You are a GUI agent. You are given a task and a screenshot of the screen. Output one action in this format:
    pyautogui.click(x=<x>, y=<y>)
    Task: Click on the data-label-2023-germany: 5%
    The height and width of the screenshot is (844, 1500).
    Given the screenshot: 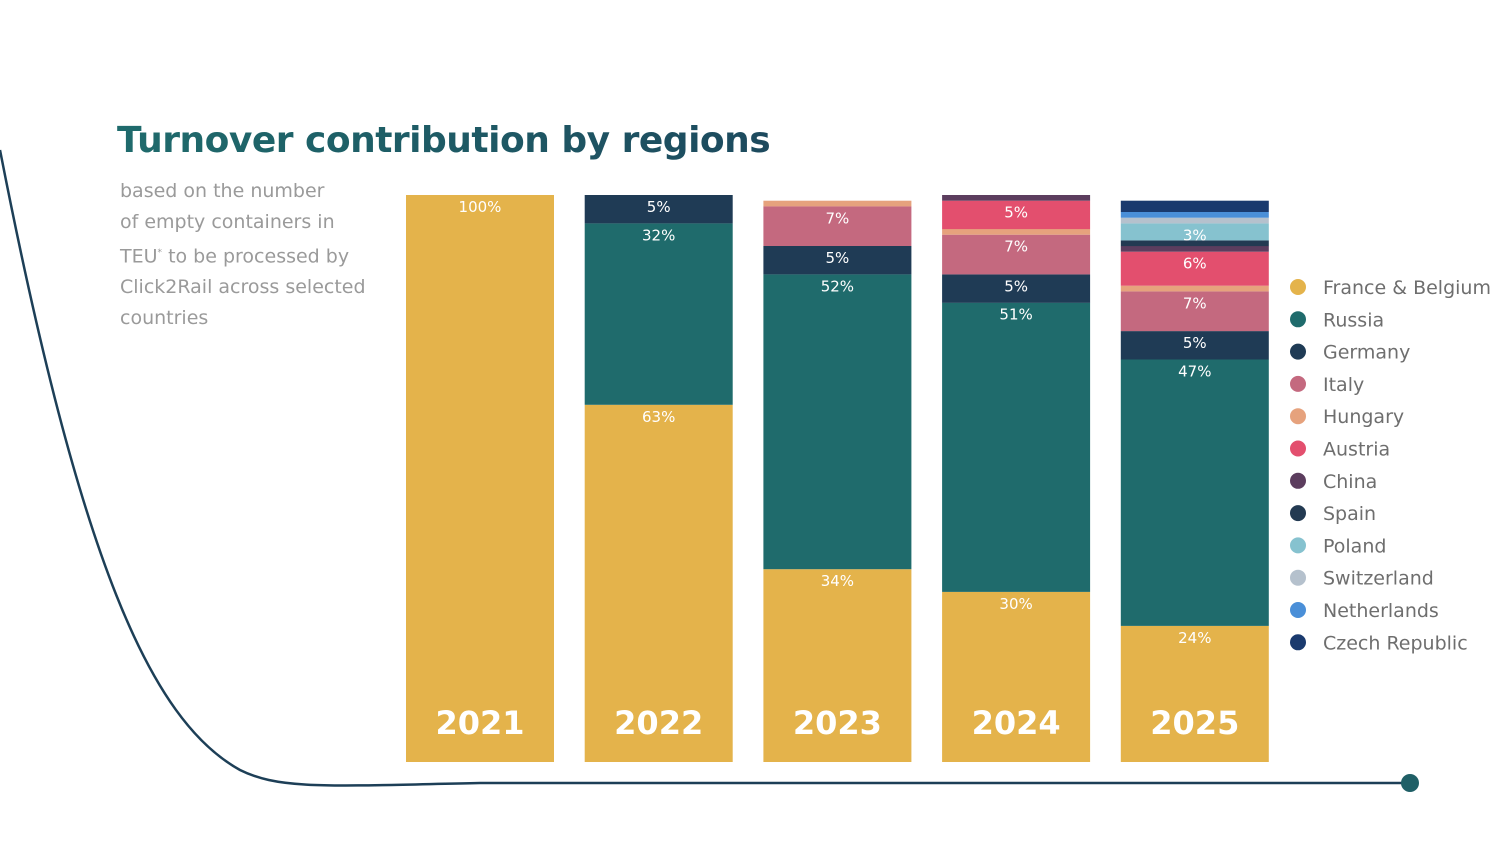 What is the action you would take?
    pyautogui.click(x=838, y=258)
    